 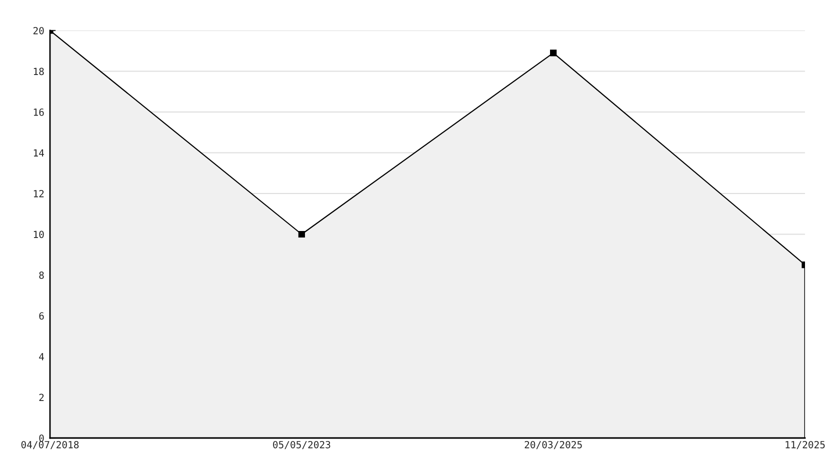 I want to click on y-tick-label: 10, so click(x=39, y=234).